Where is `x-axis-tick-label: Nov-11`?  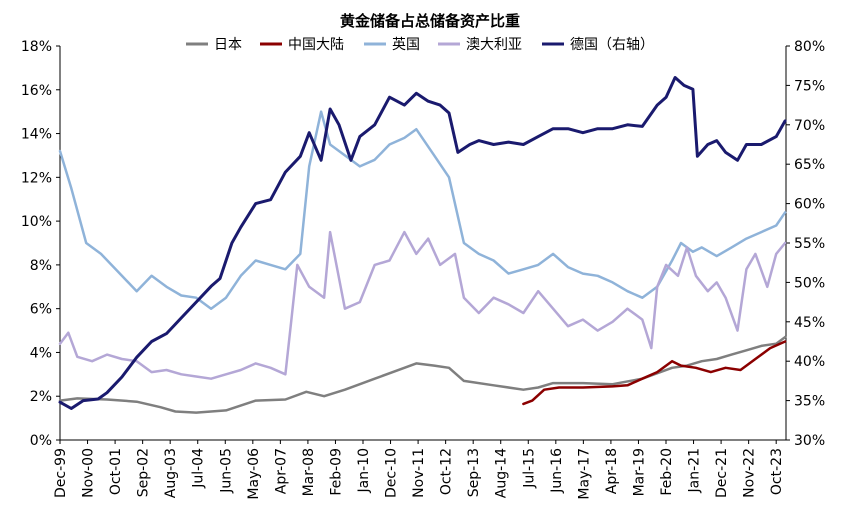
x-axis-tick-label: Nov-11 is located at coordinates (419, 473).